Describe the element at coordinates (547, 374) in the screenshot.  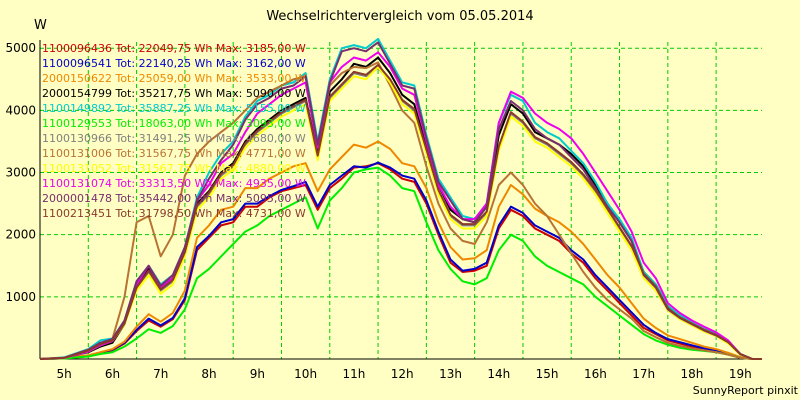
I see `x-tick-label: 15h` at that location.